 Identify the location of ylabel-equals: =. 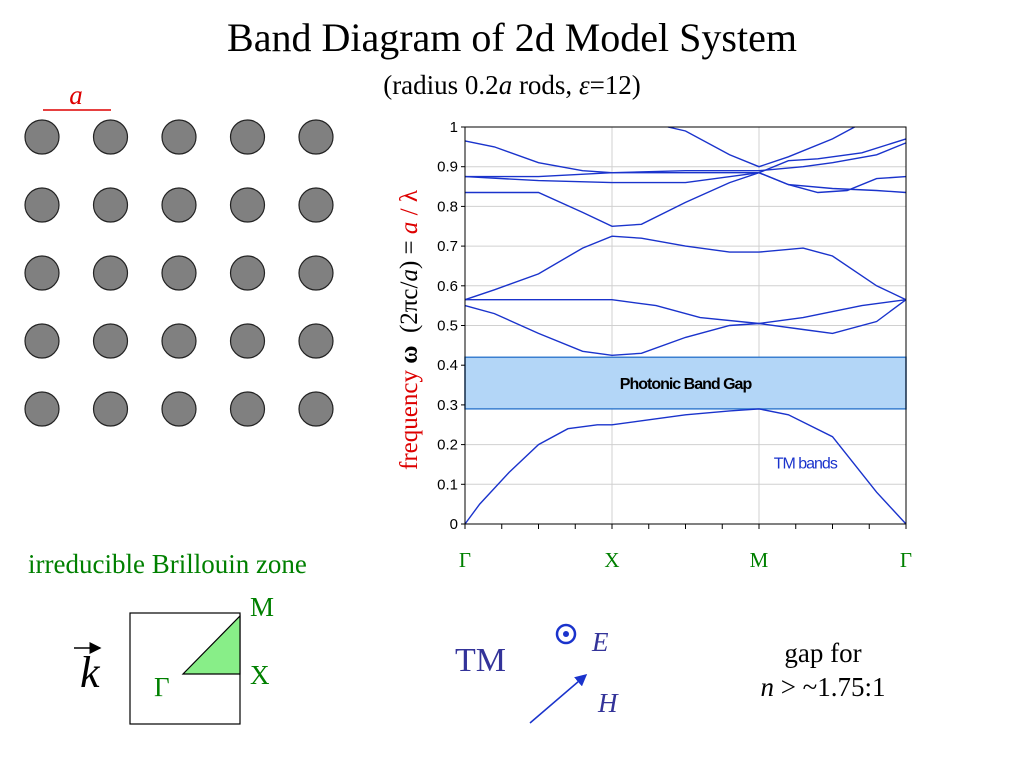
(409, 247).